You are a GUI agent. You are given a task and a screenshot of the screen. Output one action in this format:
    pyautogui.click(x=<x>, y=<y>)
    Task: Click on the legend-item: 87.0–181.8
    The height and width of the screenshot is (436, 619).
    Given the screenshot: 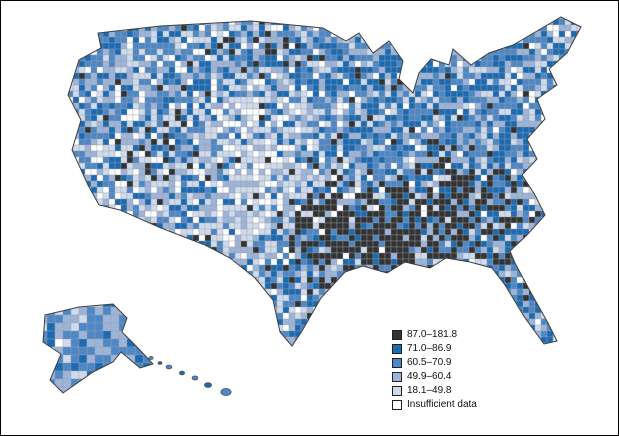 What is the action you would take?
    pyautogui.click(x=434, y=334)
    